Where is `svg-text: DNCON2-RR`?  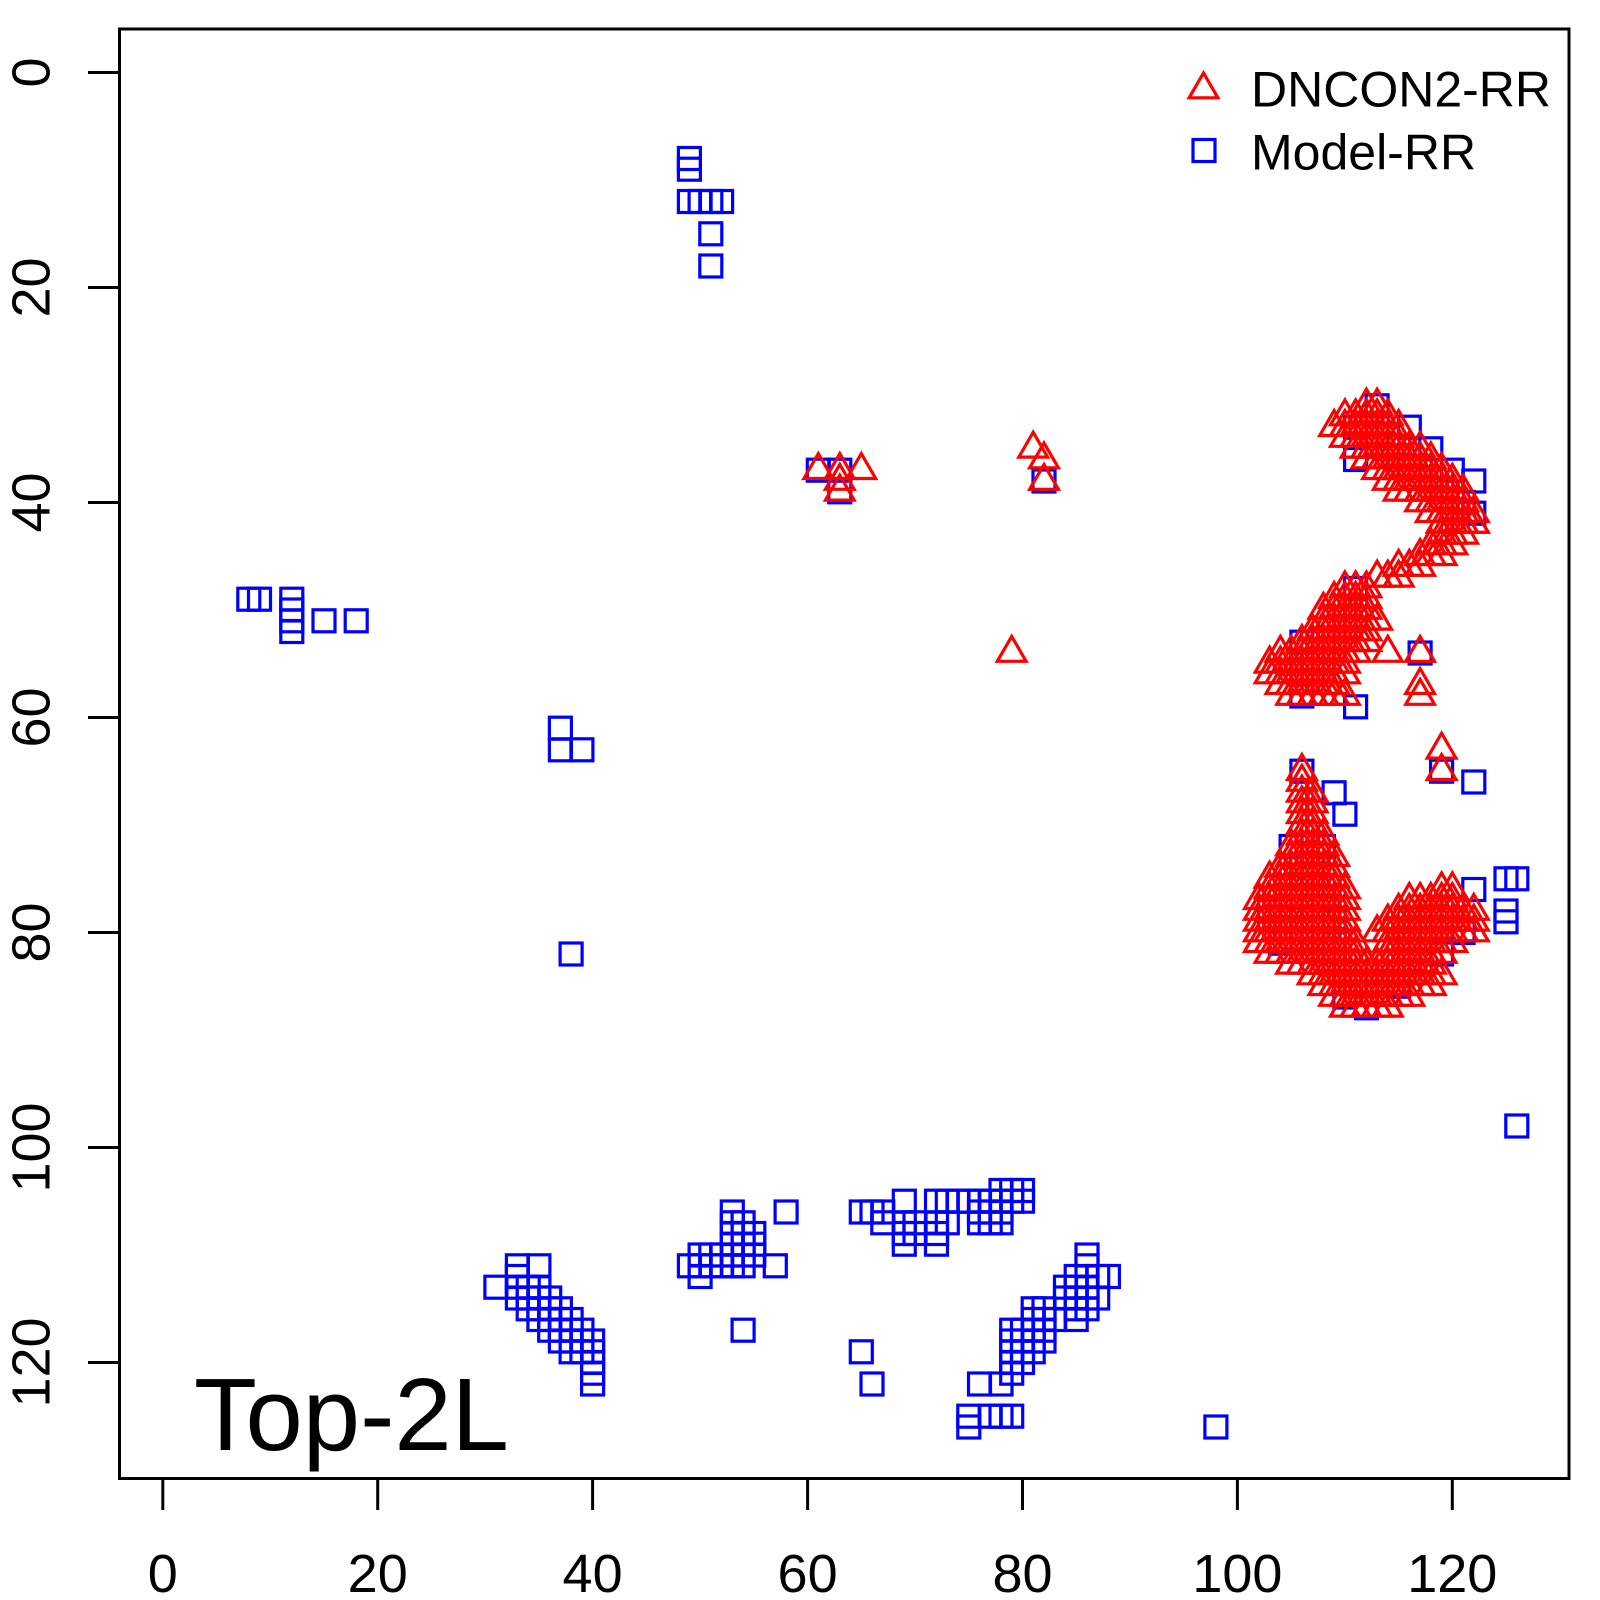
svg-text: DNCON2-RR is located at coordinates (1401, 90).